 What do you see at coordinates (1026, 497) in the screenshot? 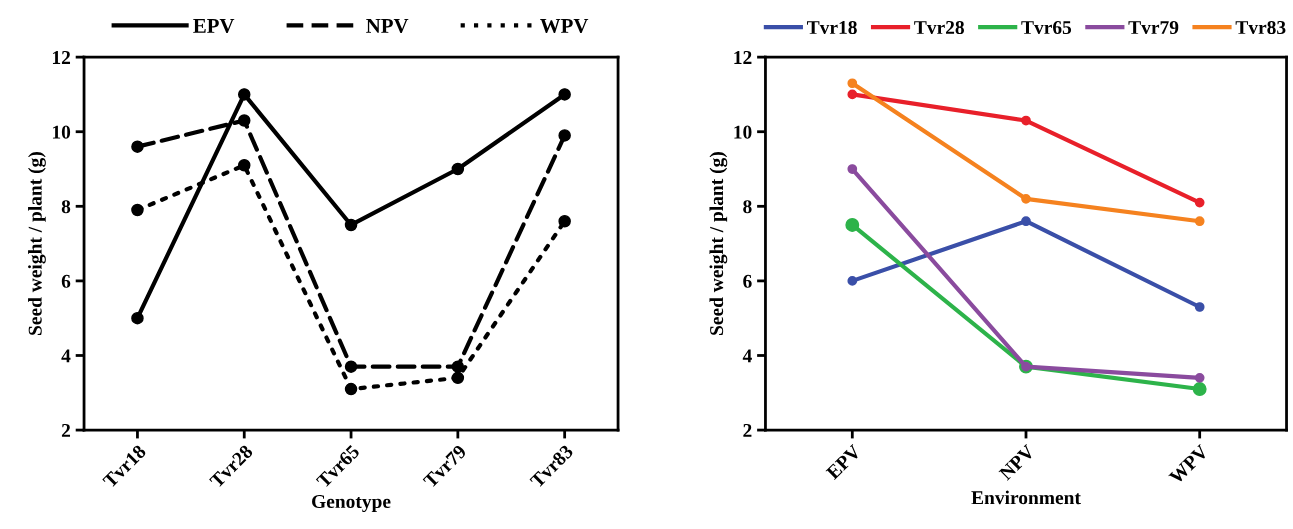
I see `x-axis-title: Environment` at bounding box center [1026, 497].